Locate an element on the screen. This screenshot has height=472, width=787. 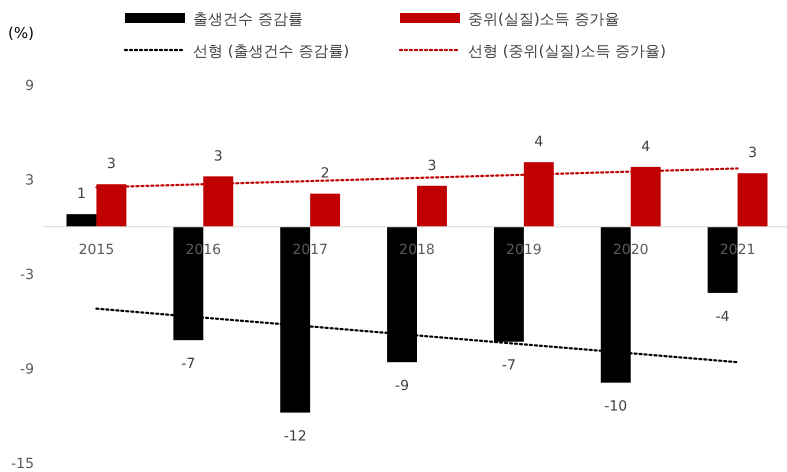
data-label: -10 is located at coordinates (616, 406).